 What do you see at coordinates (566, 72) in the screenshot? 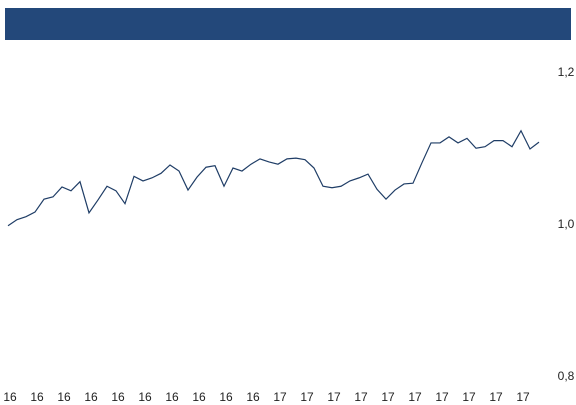
I see `y-tick-label: 1,2` at bounding box center [566, 72].